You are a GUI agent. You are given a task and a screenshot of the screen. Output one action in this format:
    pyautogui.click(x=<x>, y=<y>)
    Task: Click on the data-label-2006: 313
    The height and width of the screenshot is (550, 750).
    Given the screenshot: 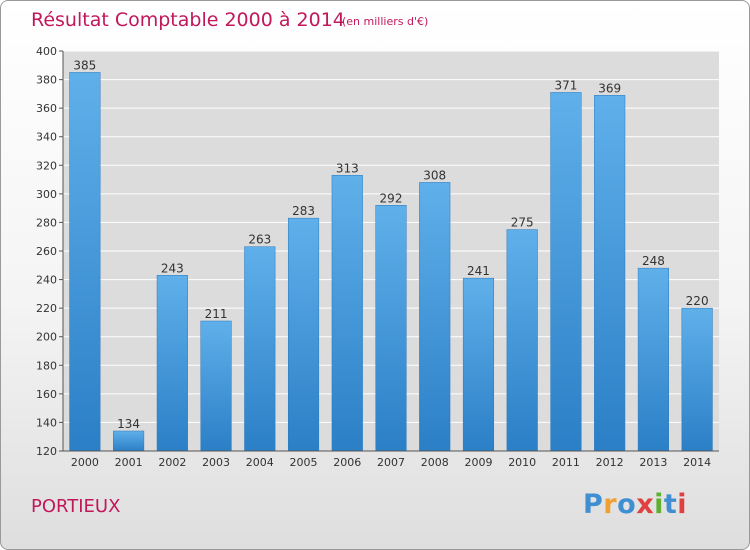 What is the action you would take?
    pyautogui.click(x=347, y=168)
    